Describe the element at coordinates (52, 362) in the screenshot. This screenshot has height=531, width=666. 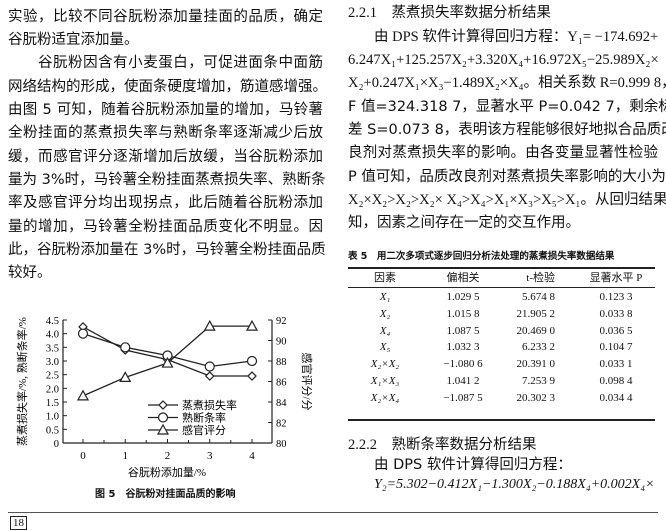
I see `y-tick-label: 3.0` at that location.